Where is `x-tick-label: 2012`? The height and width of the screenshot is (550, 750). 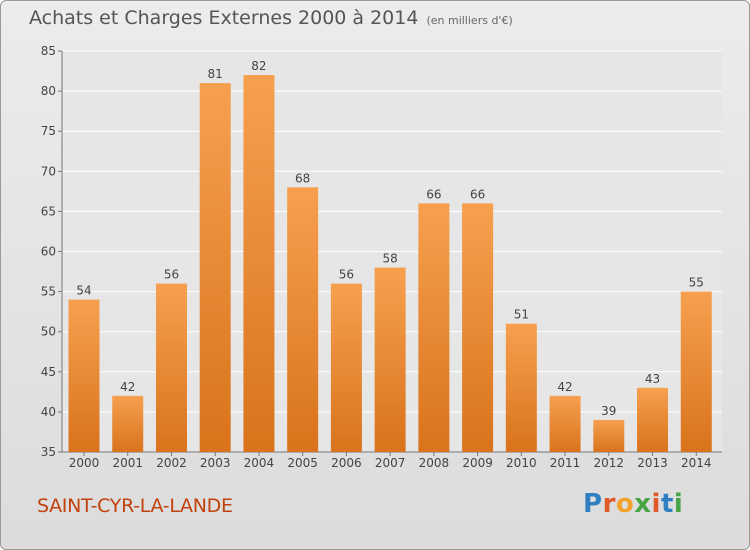 x-tick-label: 2012 is located at coordinates (609, 463).